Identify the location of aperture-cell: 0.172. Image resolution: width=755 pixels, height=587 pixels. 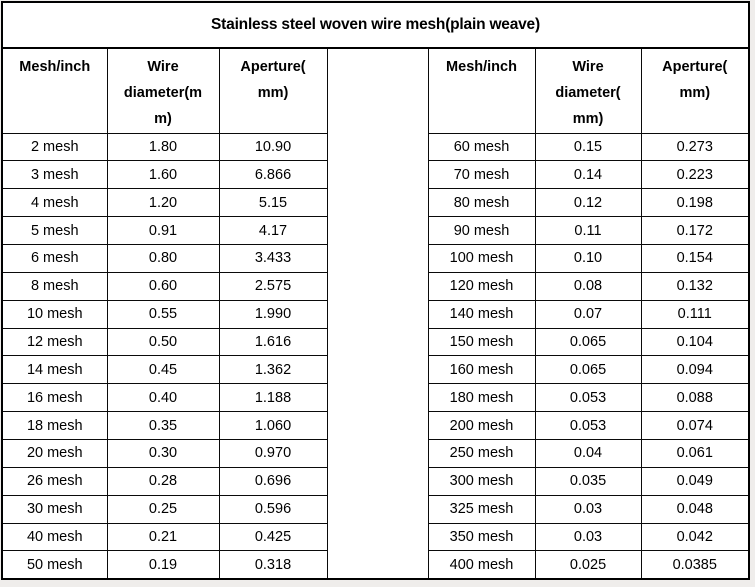
(694, 230).